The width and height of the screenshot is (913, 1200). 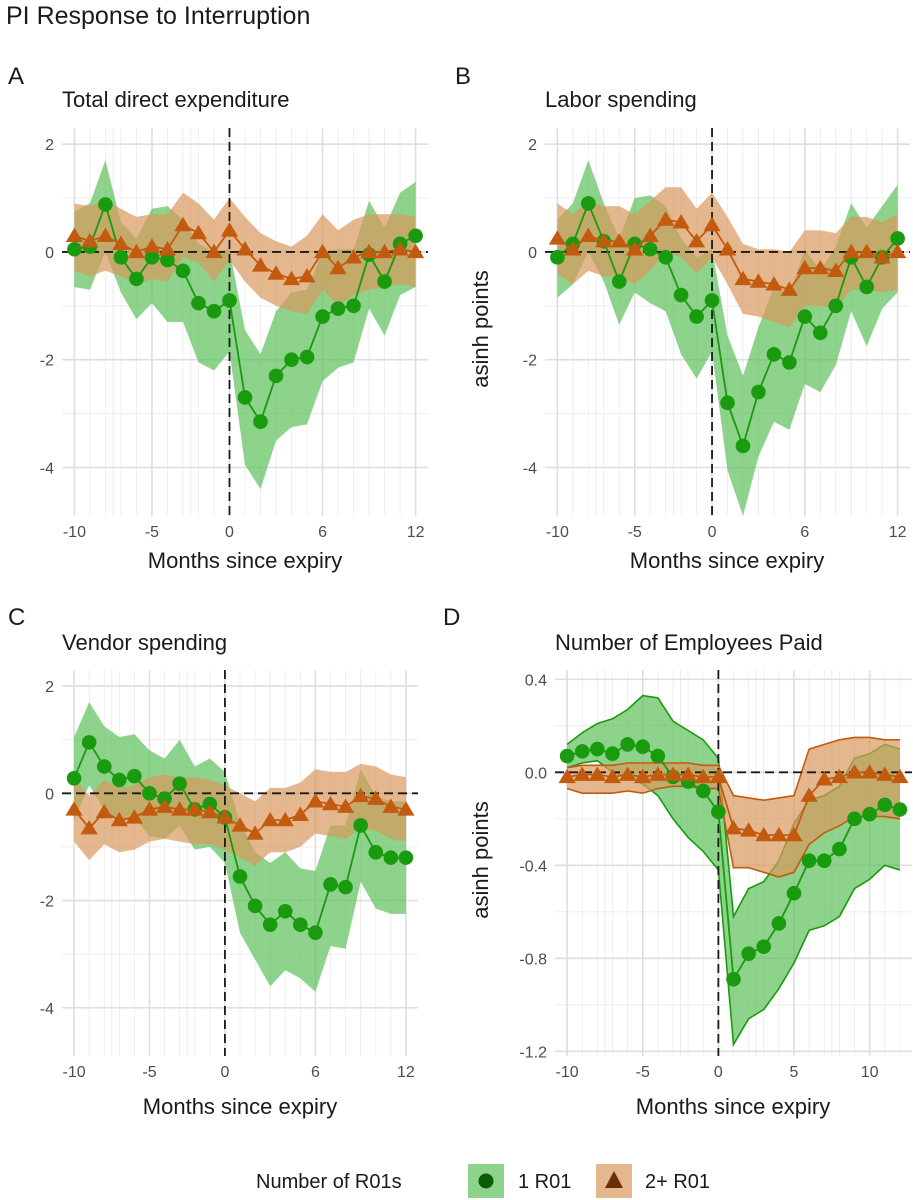 What do you see at coordinates (533, 866) in the screenshot?
I see `y-tick-label: -0.4` at bounding box center [533, 866].